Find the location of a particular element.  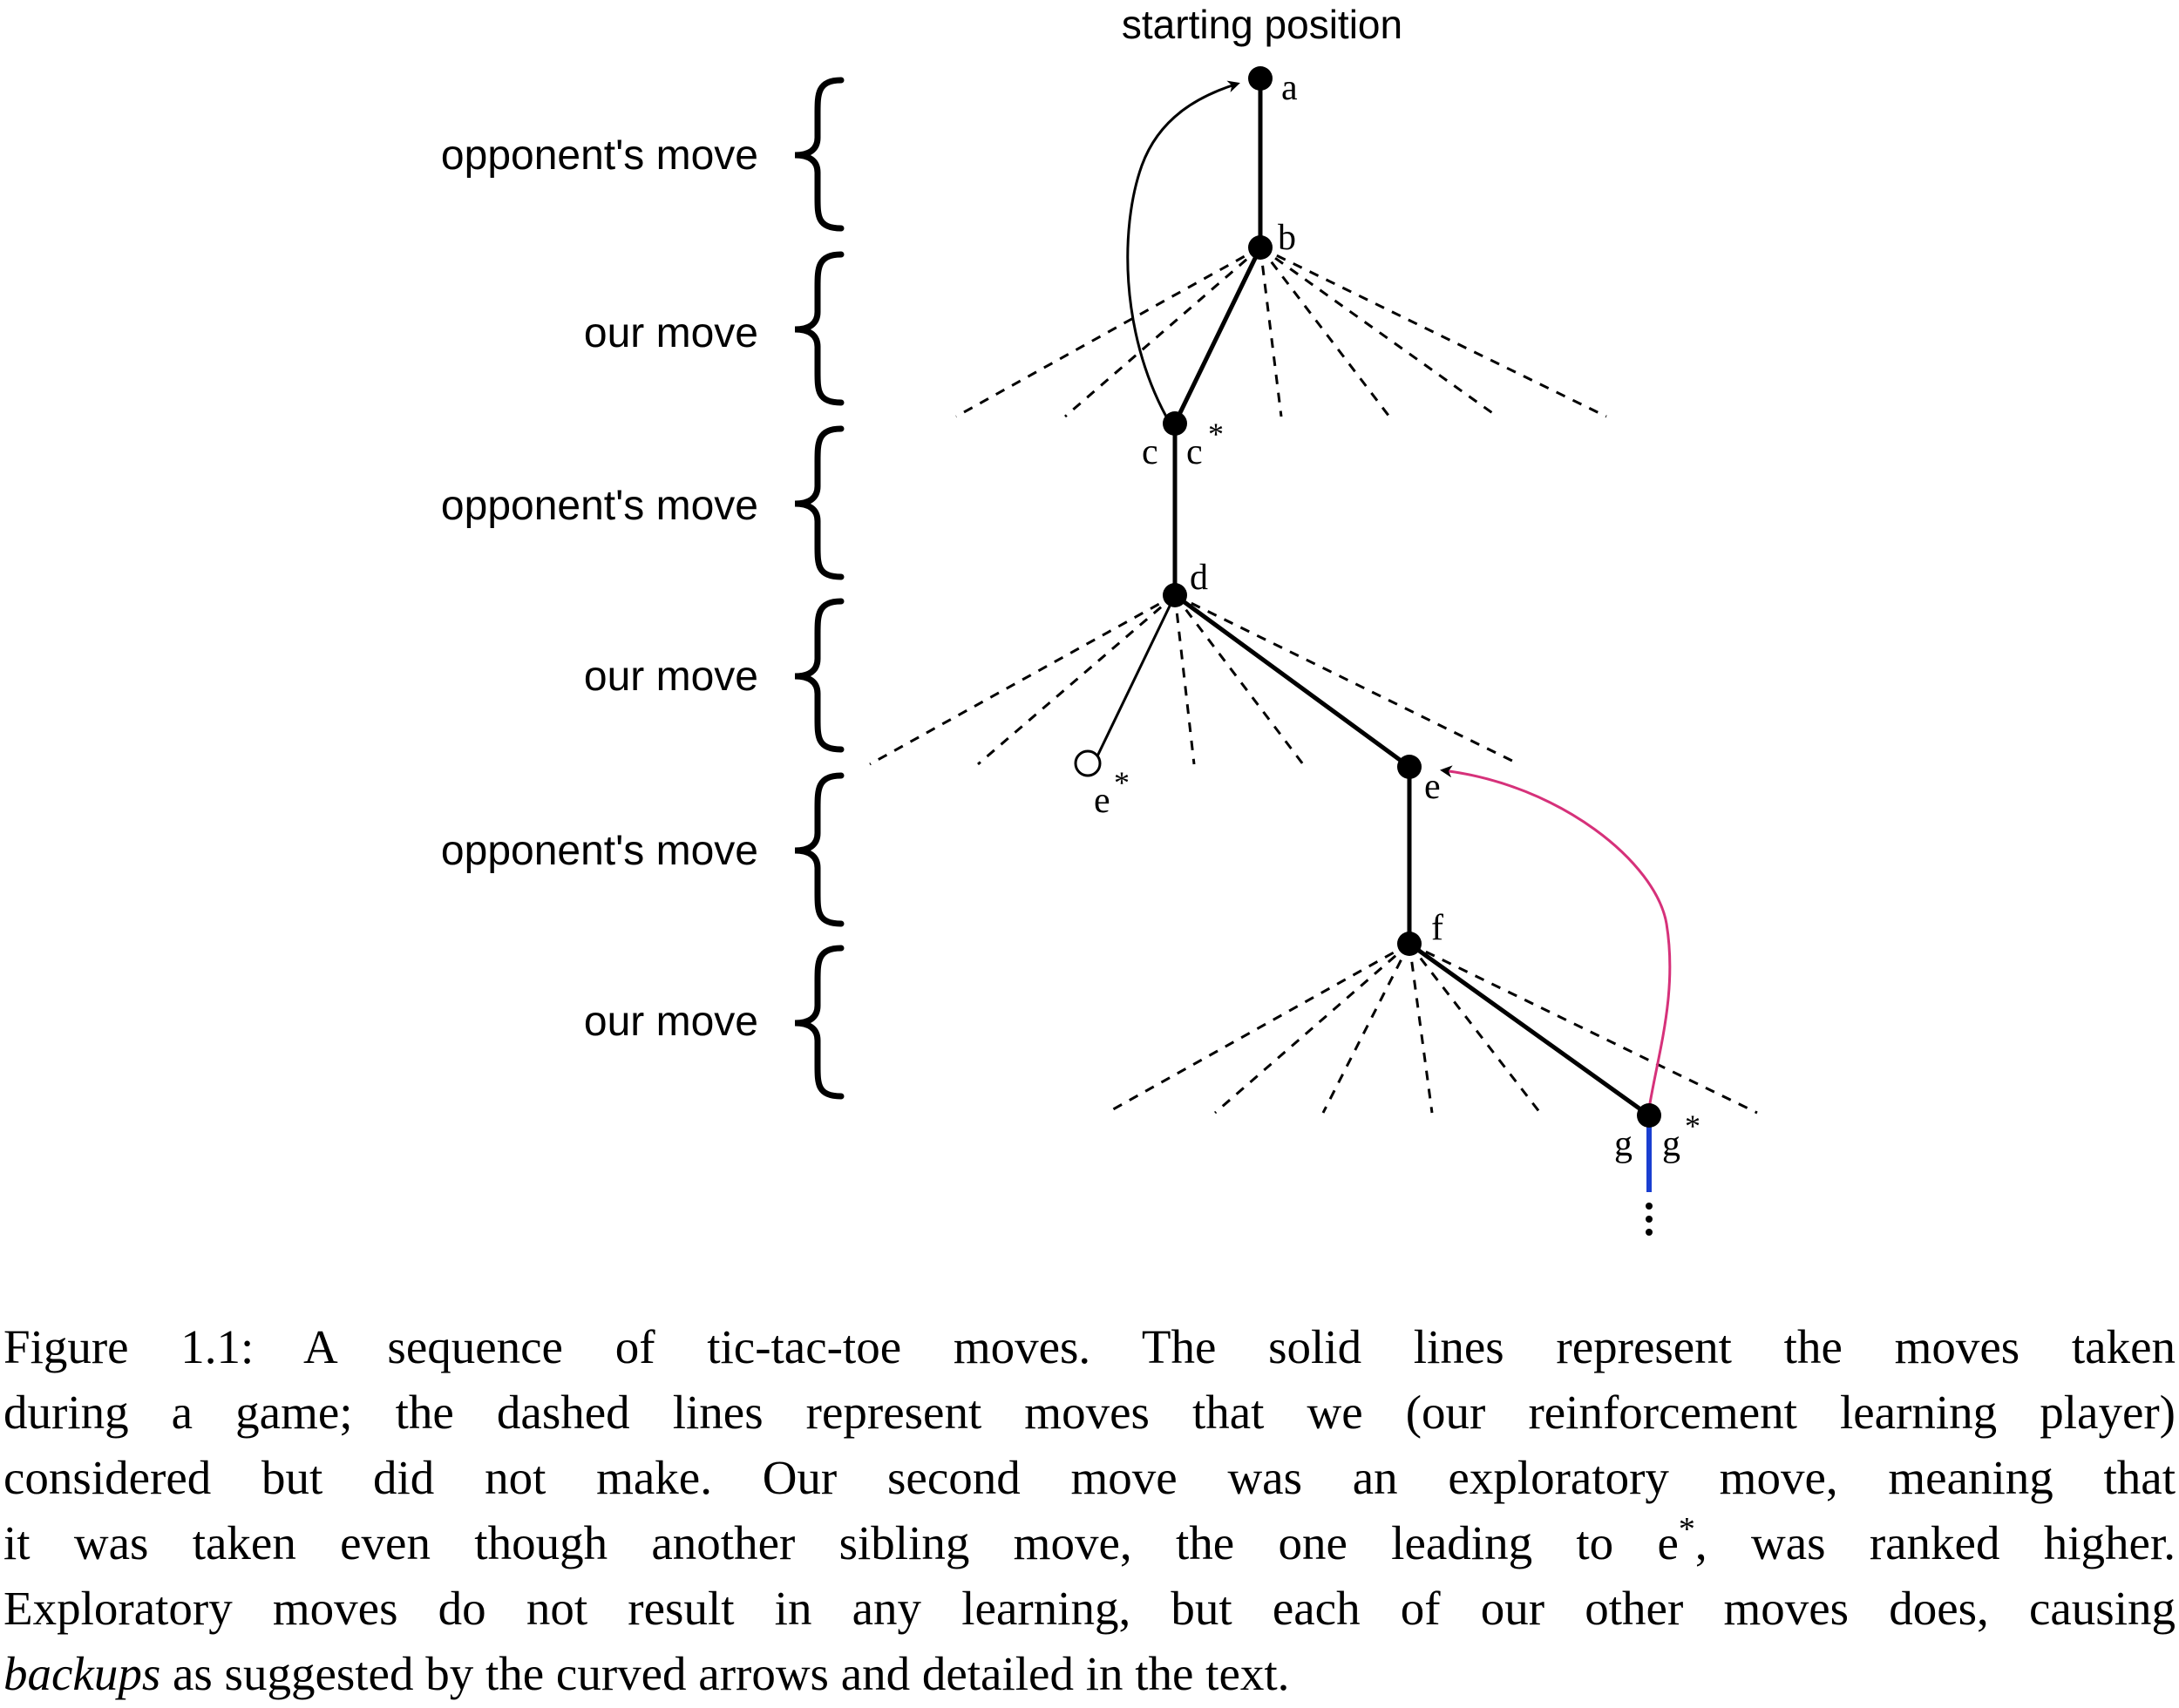

node-c is located at coordinates (1175, 423).